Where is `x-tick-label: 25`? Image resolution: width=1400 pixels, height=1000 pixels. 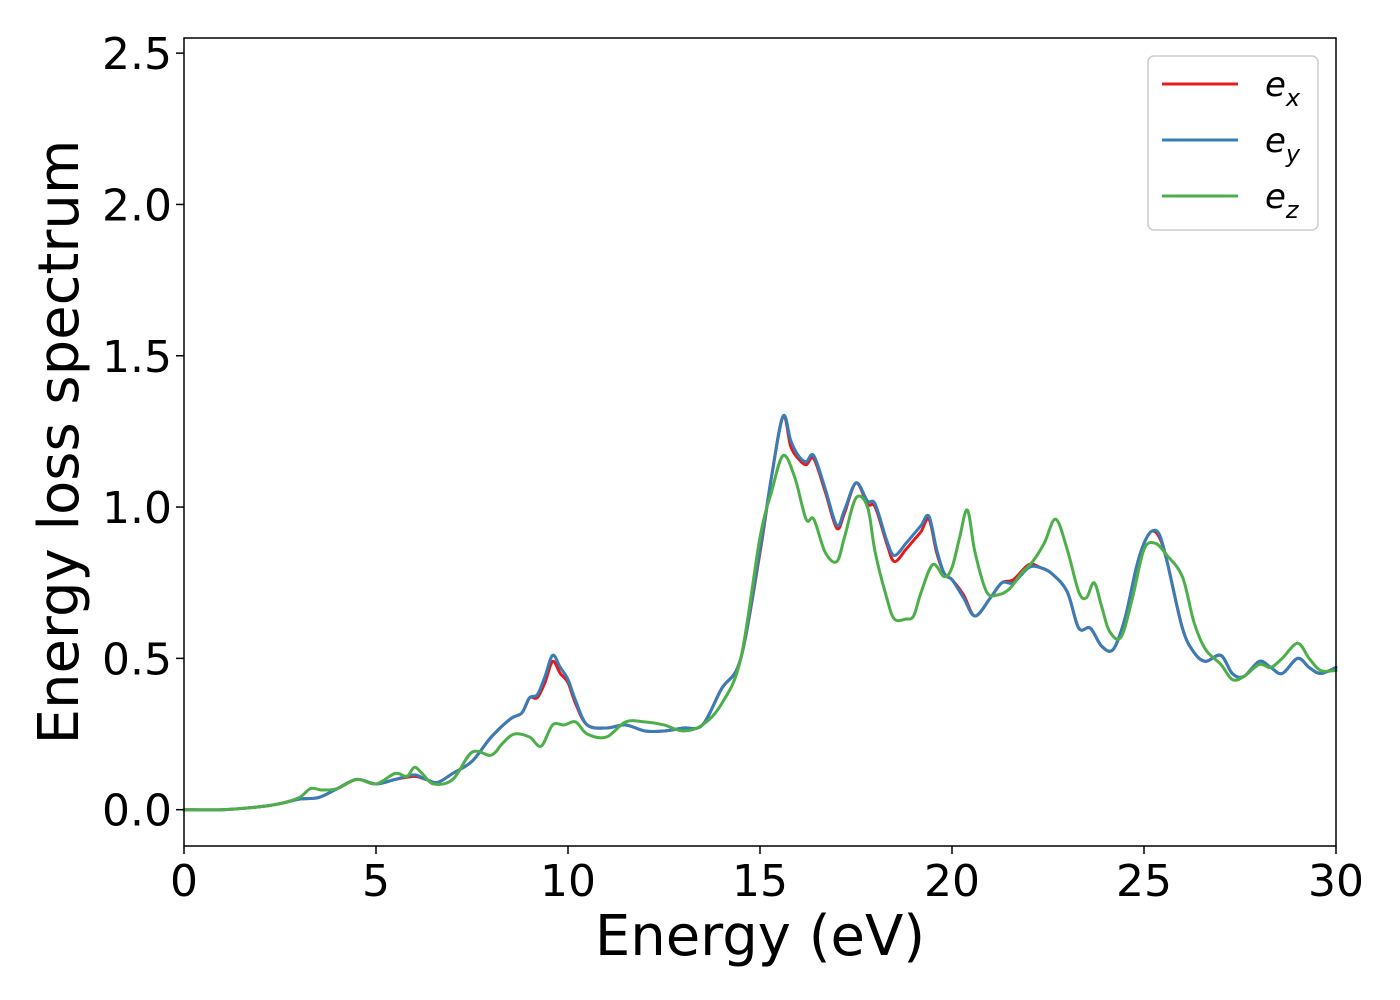
x-tick-label: 25 is located at coordinates (1144, 881).